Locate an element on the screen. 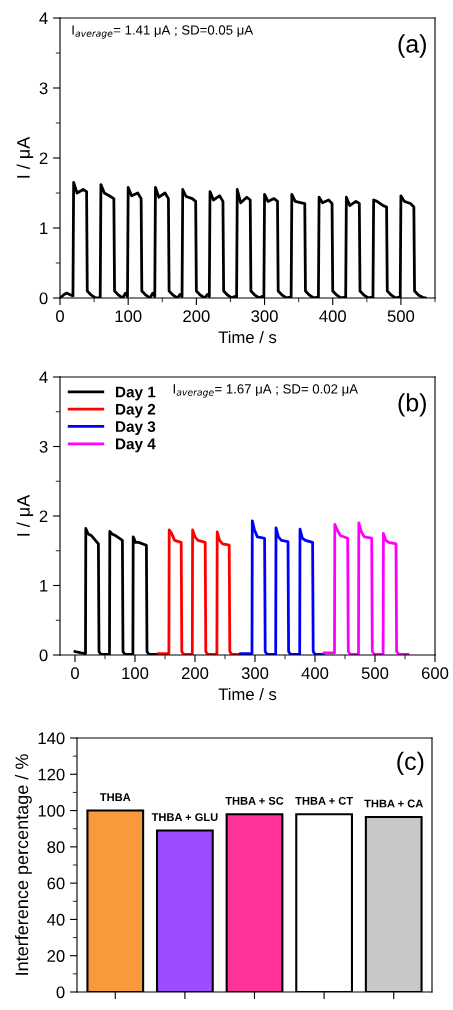 This screenshot has width=453, height=1010. y-tick-label: 40 is located at coordinates (56, 919).